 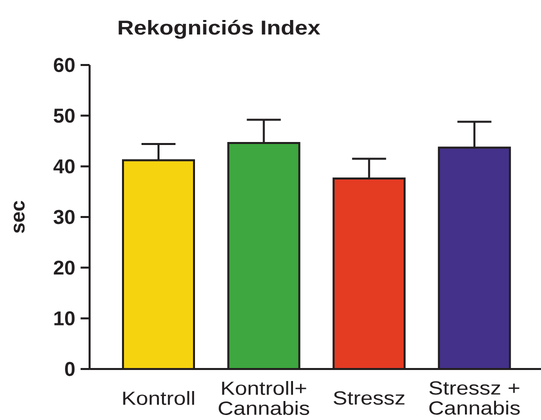 I want to click on y-tick-label: 30, so click(x=64, y=217).